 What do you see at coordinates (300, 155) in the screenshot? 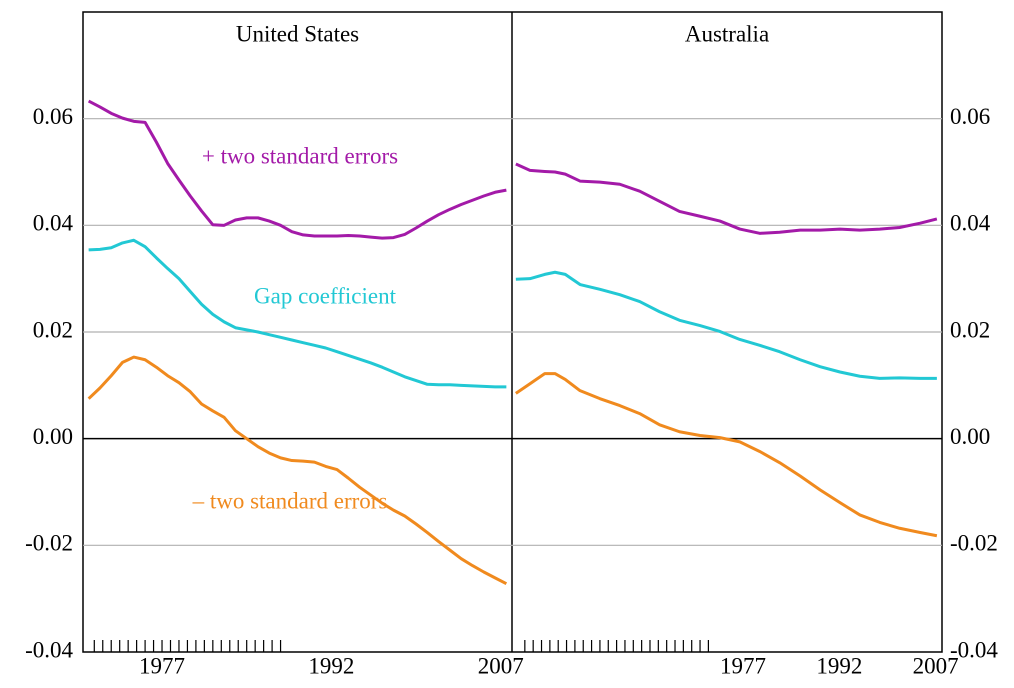
I see `series-label: + two standard errors` at bounding box center [300, 155].